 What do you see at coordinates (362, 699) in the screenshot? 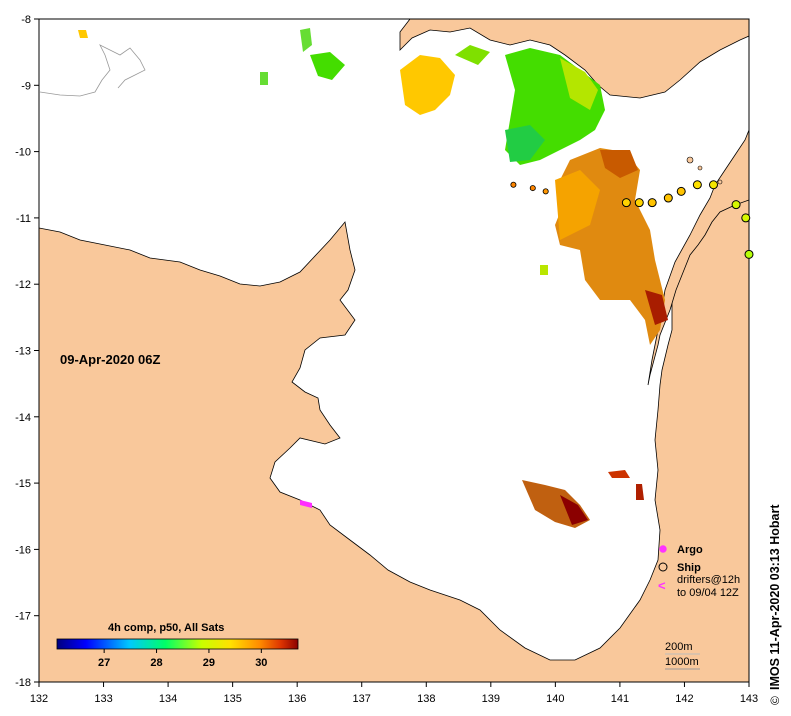
I see `x-tick-label: 137` at bounding box center [362, 699].